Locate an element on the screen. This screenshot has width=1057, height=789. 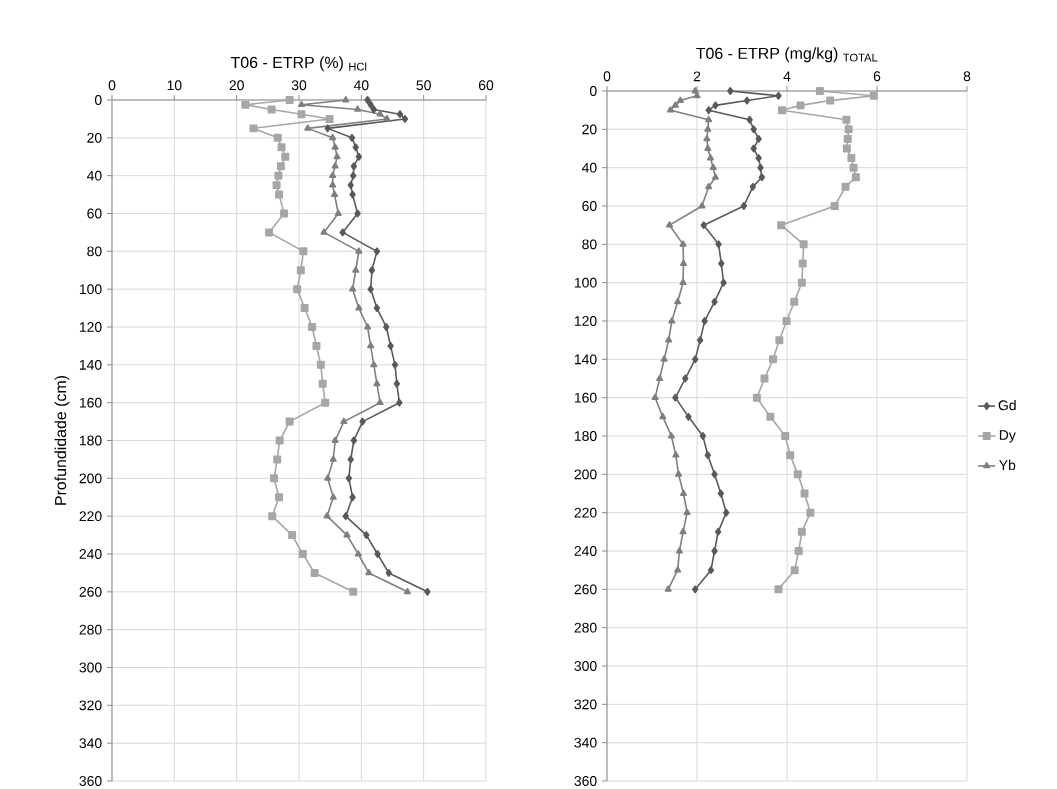
y-tick-label: 160 is located at coordinates (90, 402).